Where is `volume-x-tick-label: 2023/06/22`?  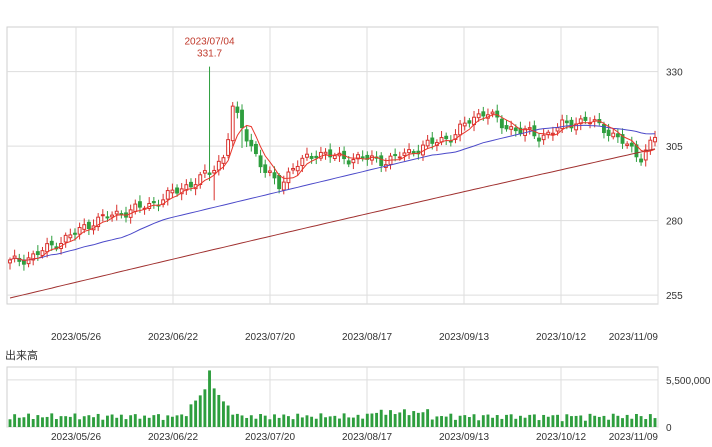
volume-x-tick-label: 2023/06/22 is located at coordinates (173, 437).